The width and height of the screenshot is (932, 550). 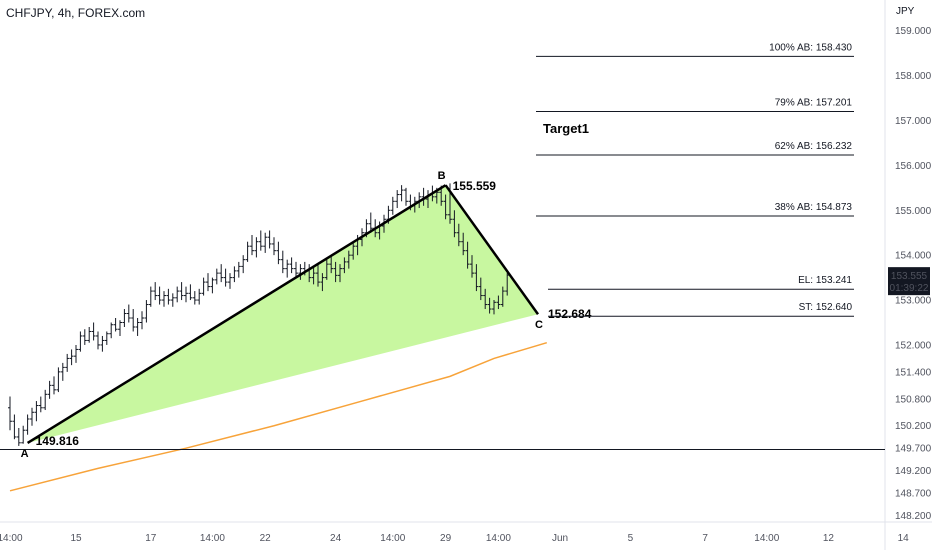 What do you see at coordinates (631, 538) in the screenshot?
I see `x-tick-label: 5` at bounding box center [631, 538].